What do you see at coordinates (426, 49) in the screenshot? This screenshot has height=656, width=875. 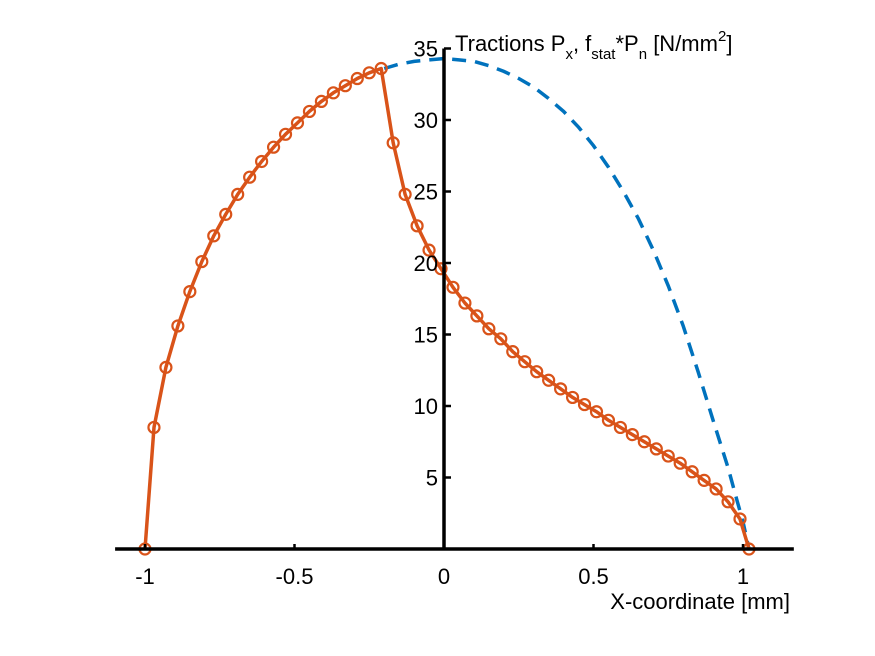 I see `y-tick-label: 35` at bounding box center [426, 49].